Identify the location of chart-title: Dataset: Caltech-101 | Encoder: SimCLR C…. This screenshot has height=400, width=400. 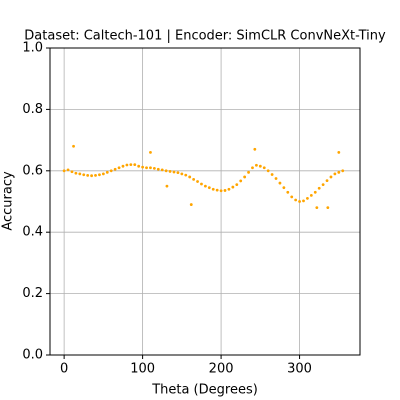
(205, 36).